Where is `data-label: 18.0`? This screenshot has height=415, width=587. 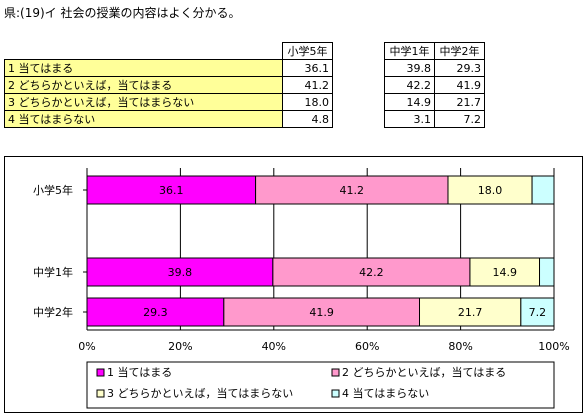 data-label: 18.0 is located at coordinates (490, 190).